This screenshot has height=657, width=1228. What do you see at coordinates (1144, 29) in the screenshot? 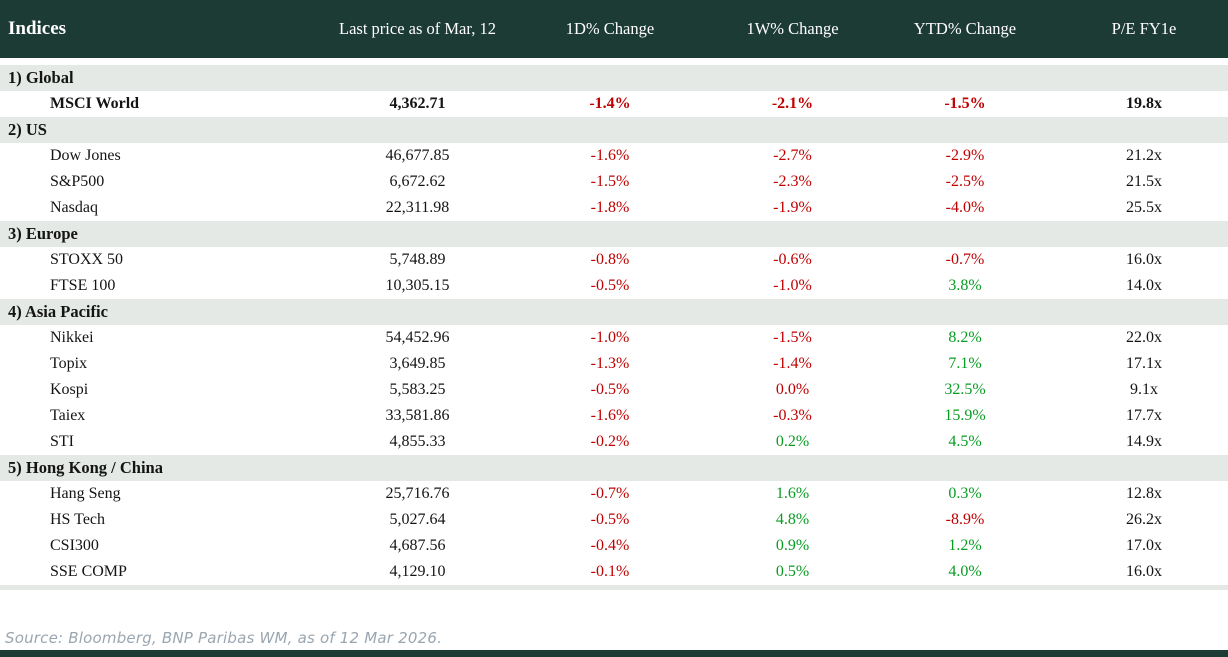
I see `column-header-pe-fy1e: P/E FY1e` at bounding box center [1144, 29].